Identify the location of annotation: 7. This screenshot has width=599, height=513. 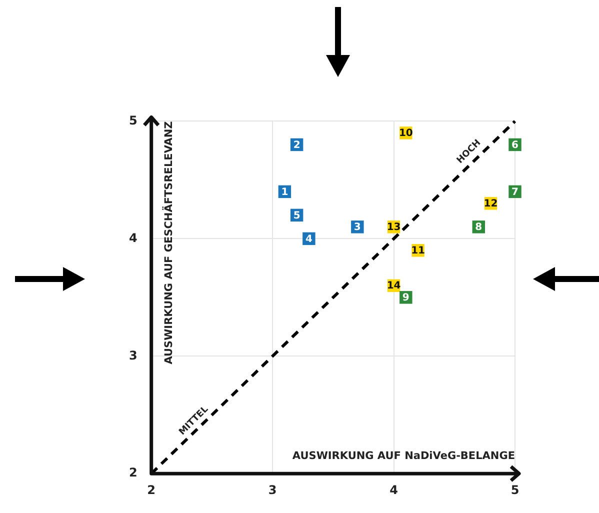
(515, 192).